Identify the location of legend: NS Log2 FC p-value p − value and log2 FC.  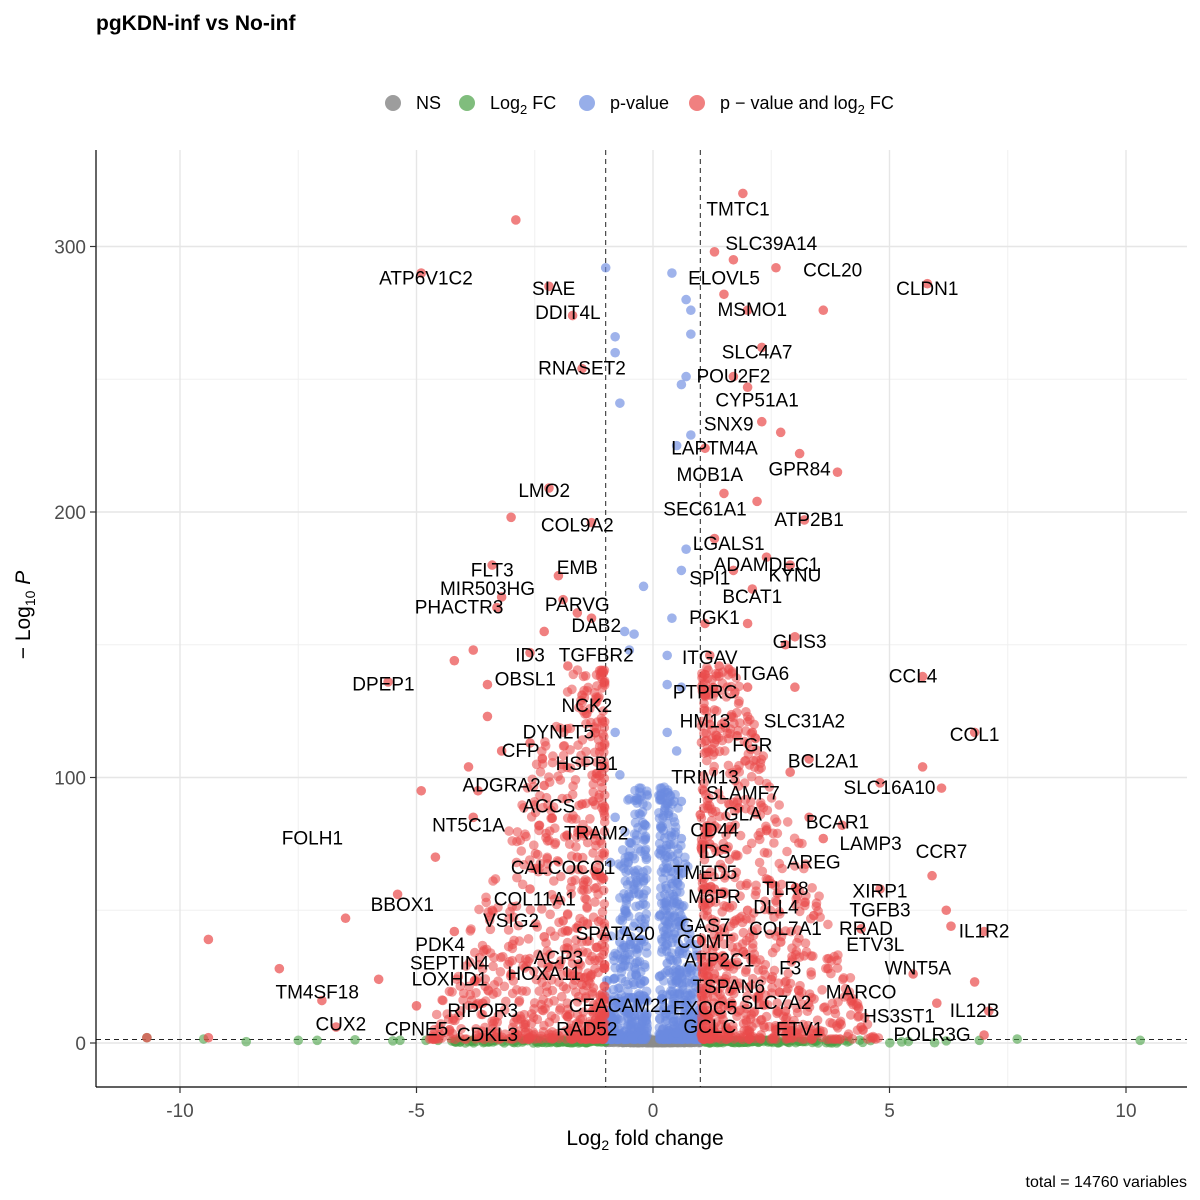
(639, 105).